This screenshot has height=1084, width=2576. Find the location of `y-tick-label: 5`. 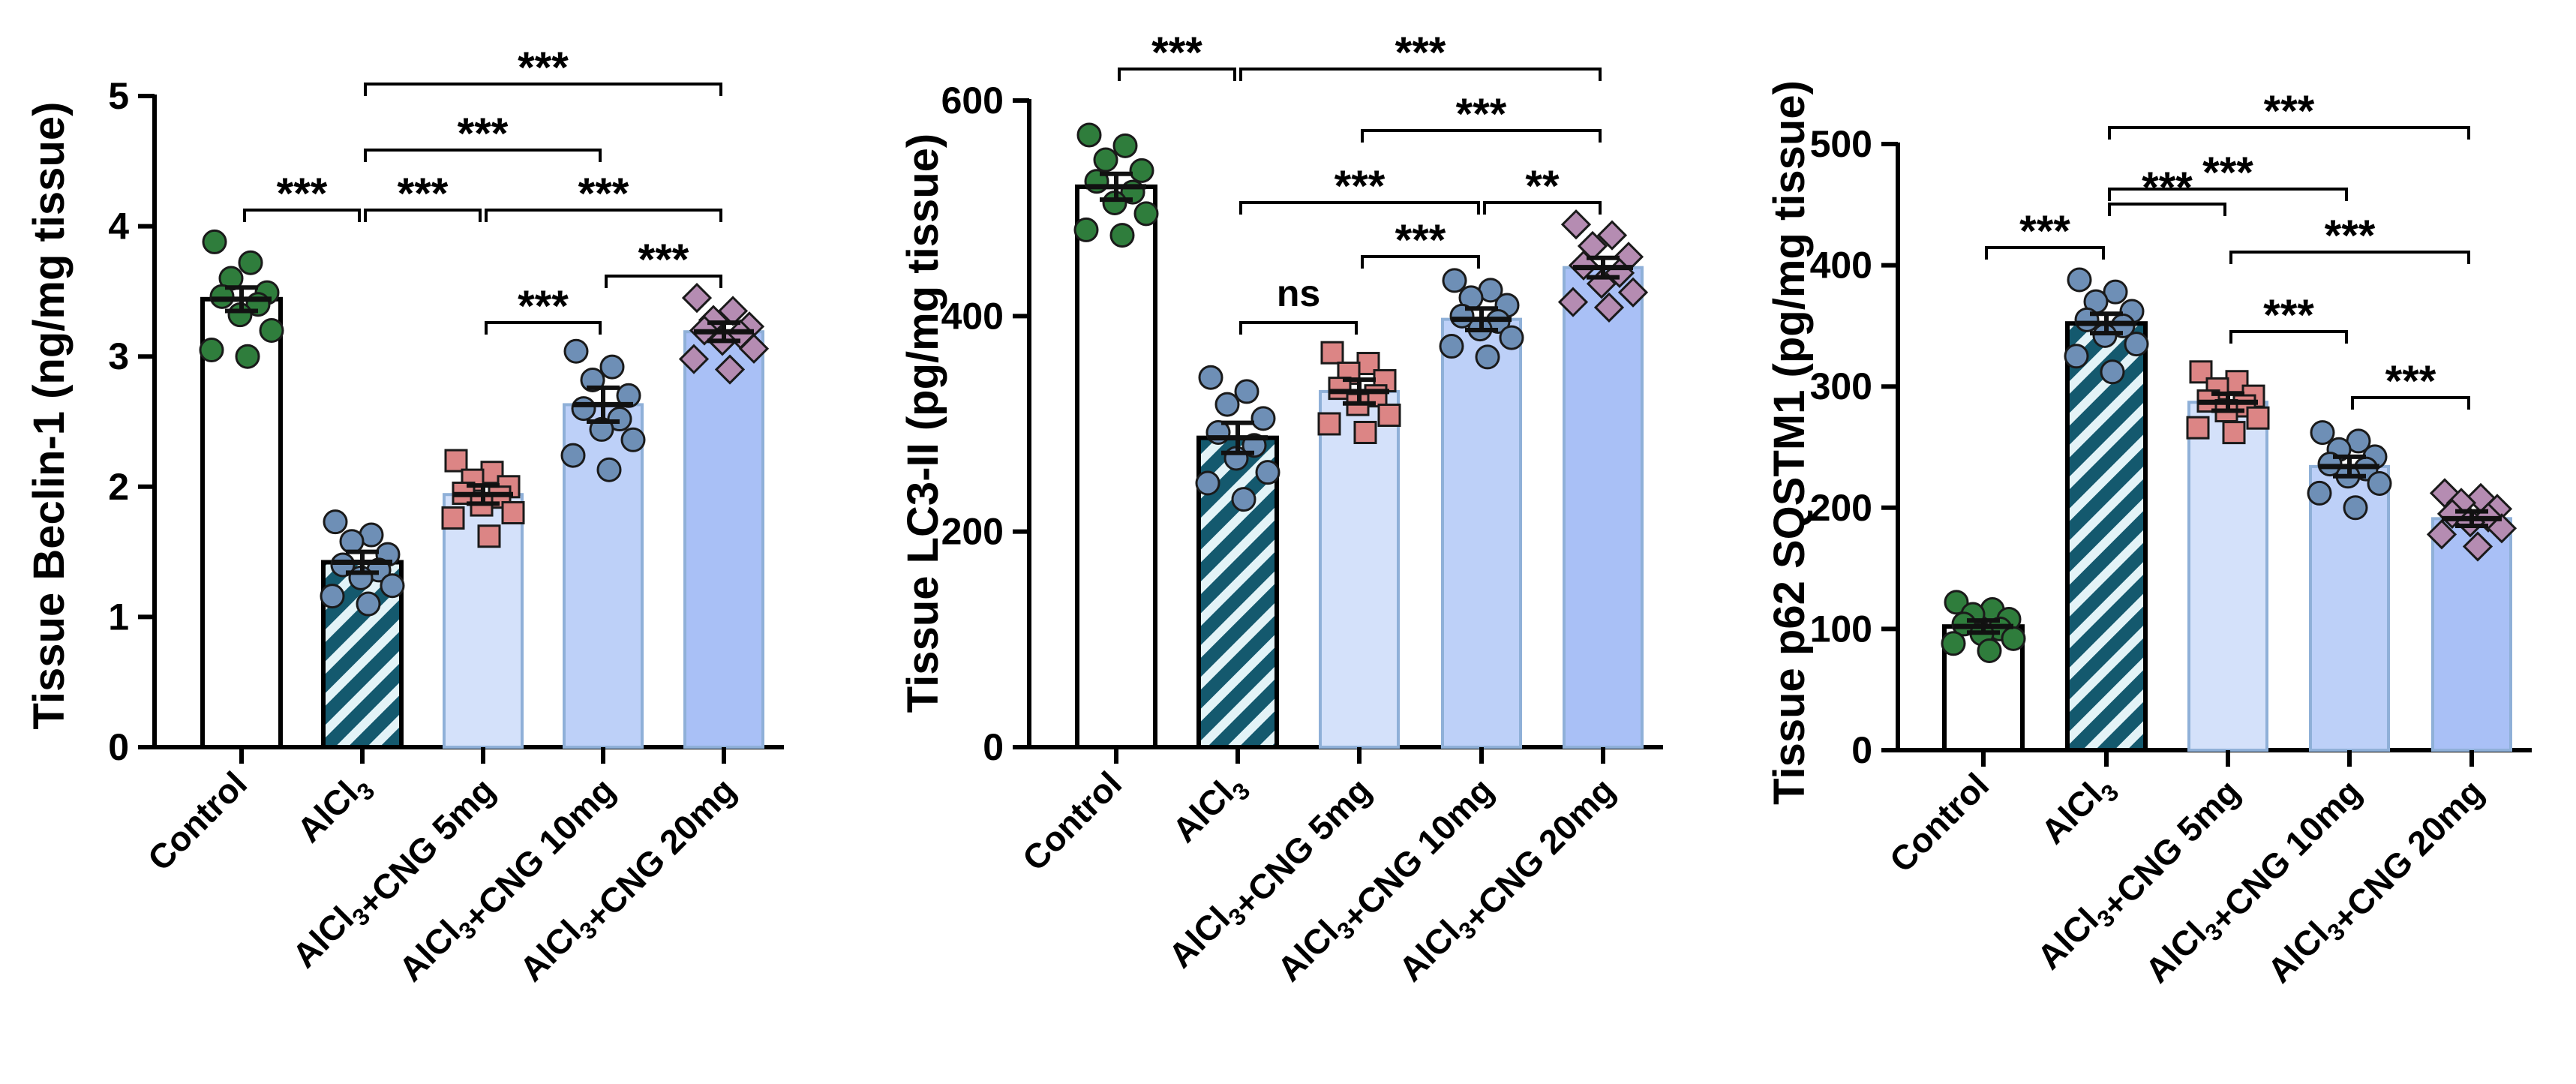

y-tick-label: 5 is located at coordinates (118, 96).